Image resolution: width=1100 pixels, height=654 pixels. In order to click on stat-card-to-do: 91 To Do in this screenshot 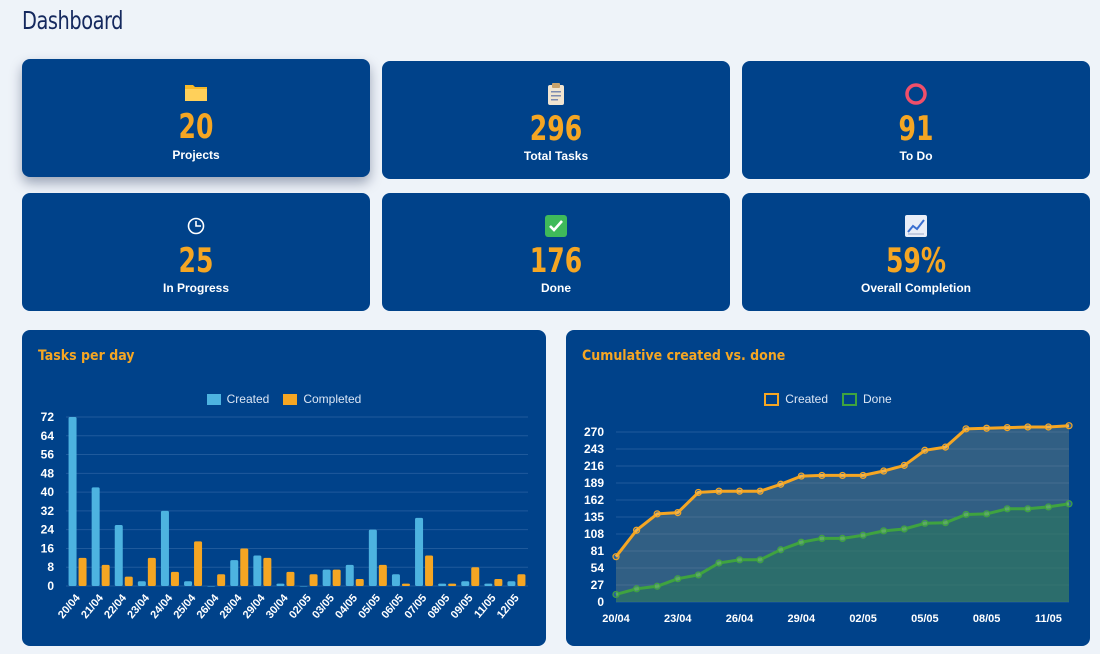, I will do `click(916, 120)`.